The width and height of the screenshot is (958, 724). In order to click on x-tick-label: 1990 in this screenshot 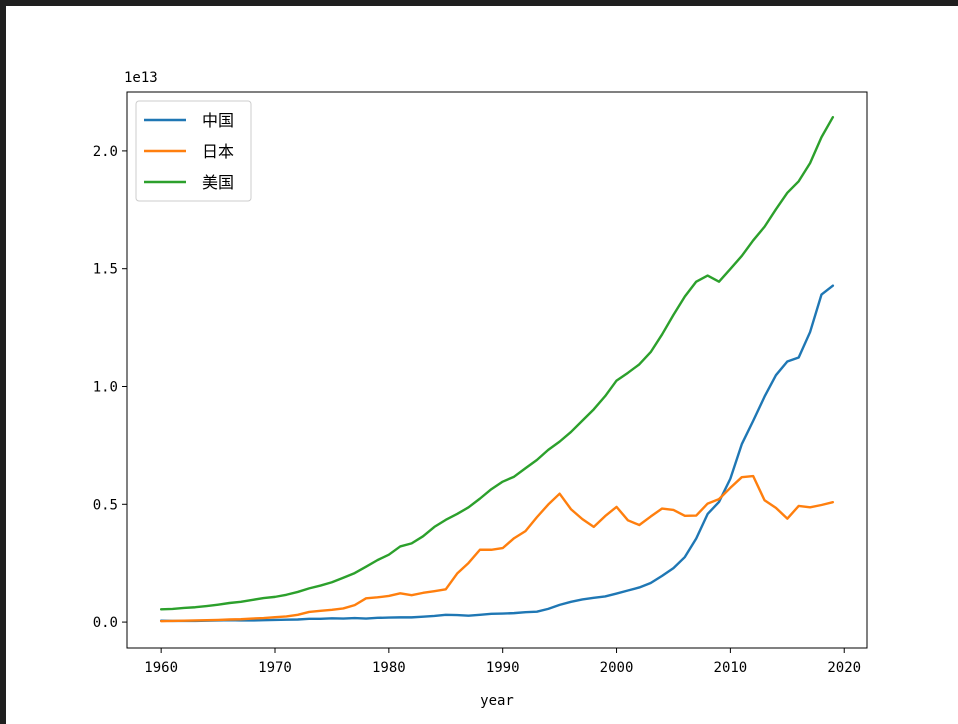, I will do `click(503, 668)`.